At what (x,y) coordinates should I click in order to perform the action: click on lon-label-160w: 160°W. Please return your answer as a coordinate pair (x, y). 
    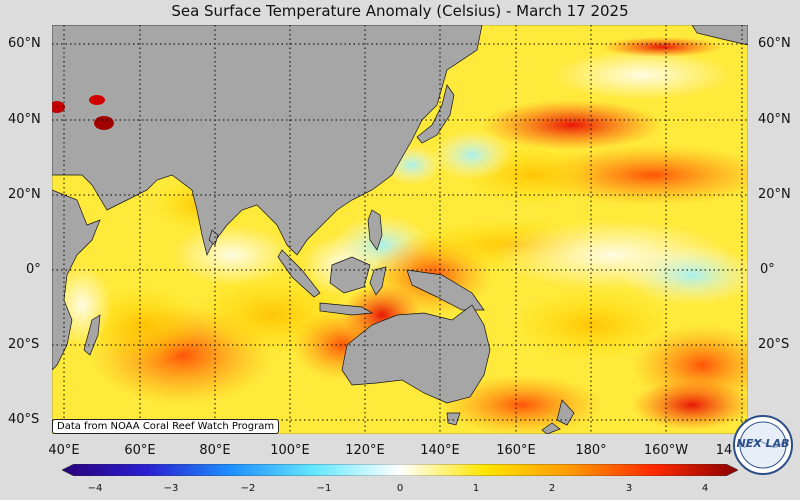
    Looking at the image, I should click on (666, 450).